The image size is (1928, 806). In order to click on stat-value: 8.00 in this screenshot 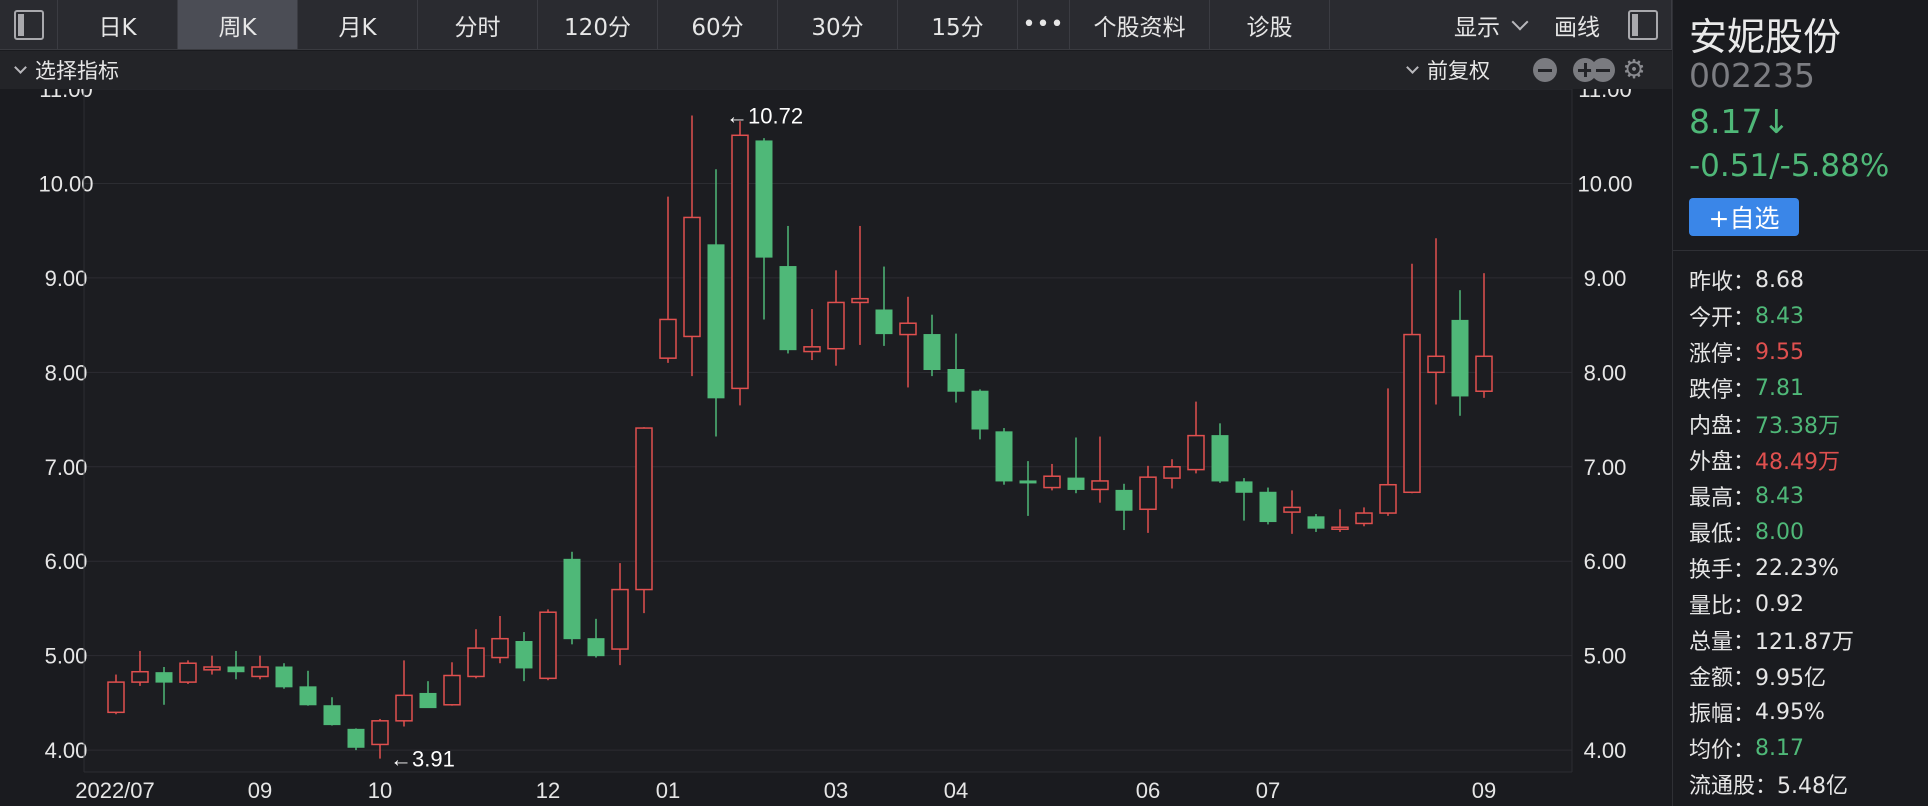, I will do `click(1779, 532)`.